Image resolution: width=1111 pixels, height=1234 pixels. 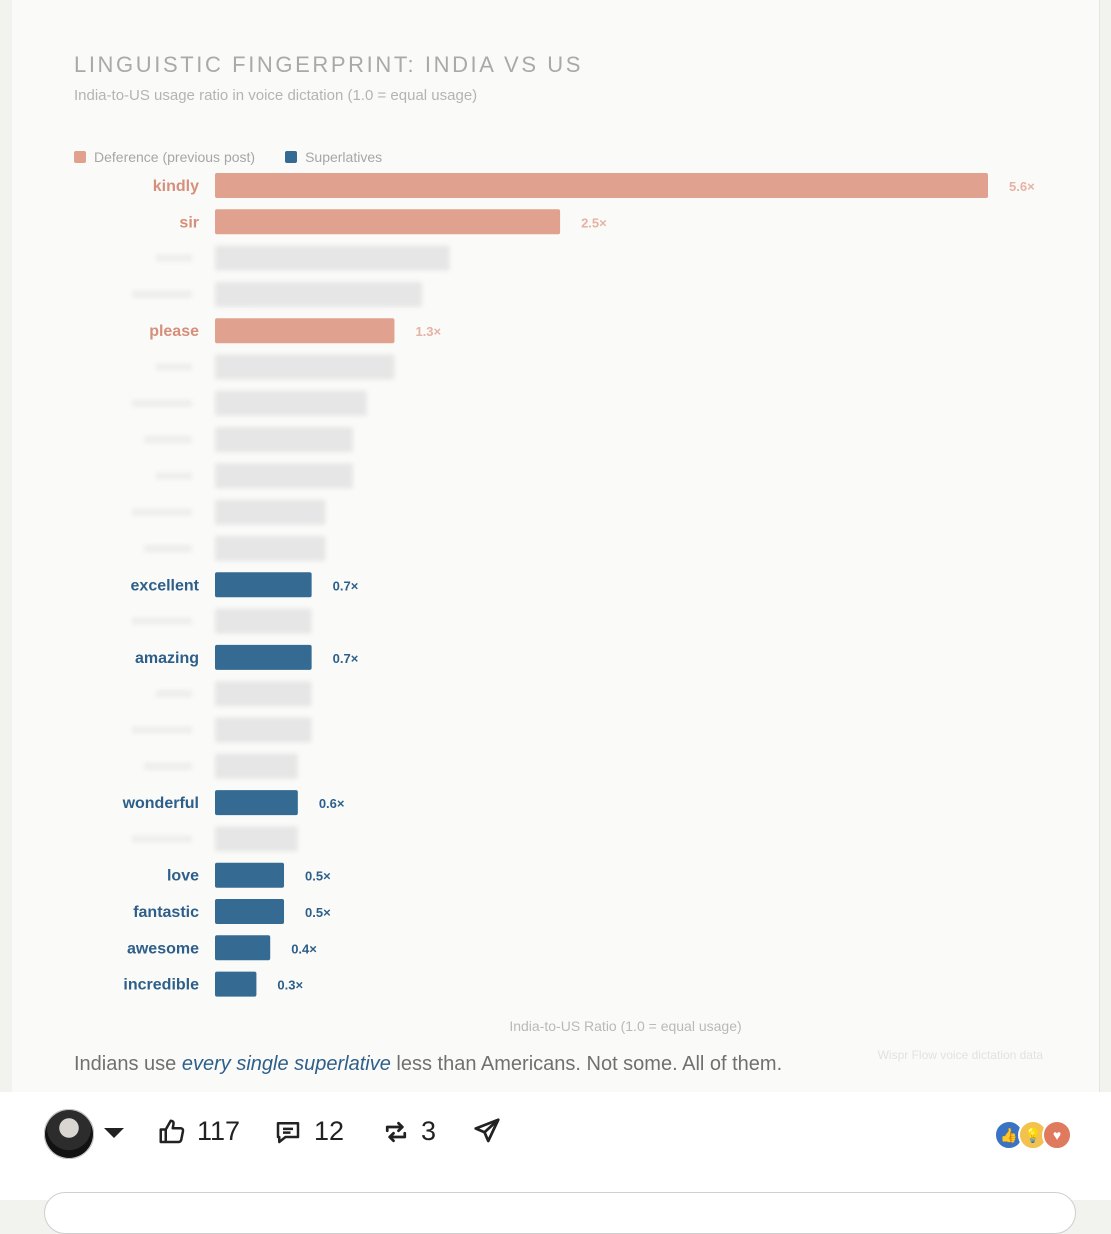 What do you see at coordinates (160, 803) in the screenshot?
I see `bar-label-wonderful: wonderful` at bounding box center [160, 803].